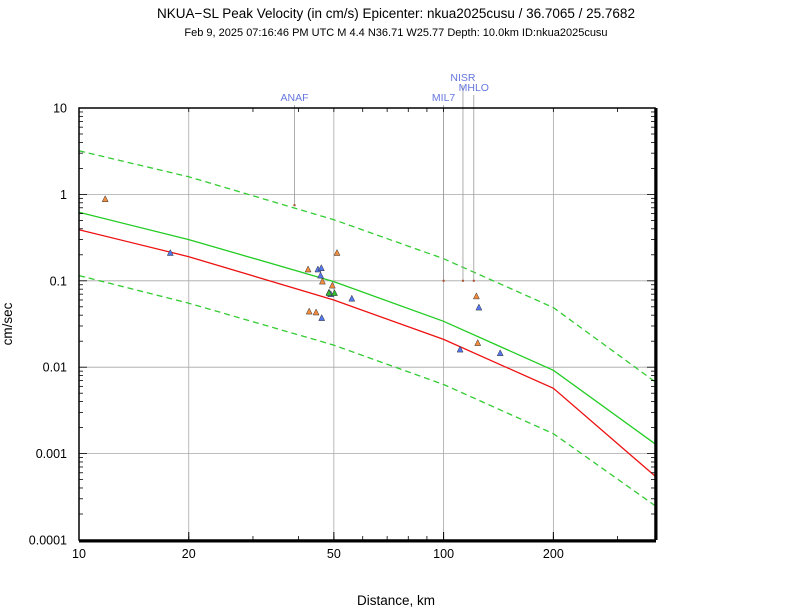  Describe the element at coordinates (302, 276) in the screenshot. I see `station-points` at that location.